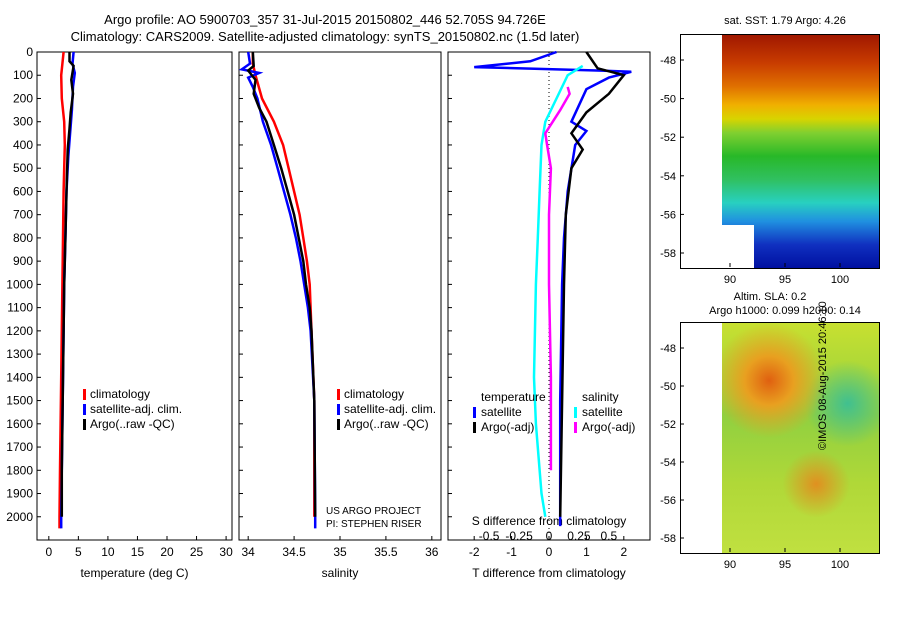 The width and height of the screenshot is (900, 622). What do you see at coordinates (78, 552) in the screenshot?
I see `x-tick-label: 5` at bounding box center [78, 552].